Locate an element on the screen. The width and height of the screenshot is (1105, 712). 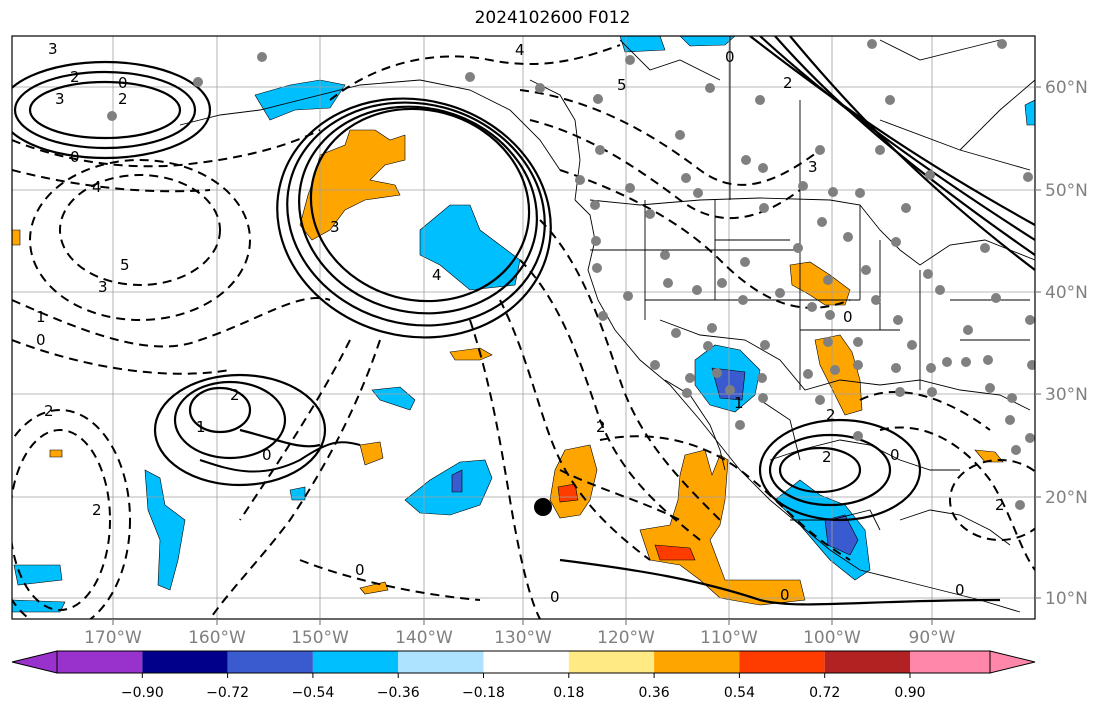
colorbar-tick-label: −0.18 is located at coordinates (483, 693).